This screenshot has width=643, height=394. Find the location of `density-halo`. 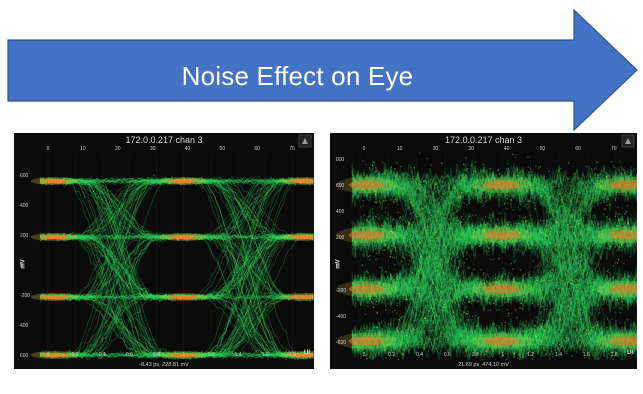

density-halo is located at coordinates (296, 181).